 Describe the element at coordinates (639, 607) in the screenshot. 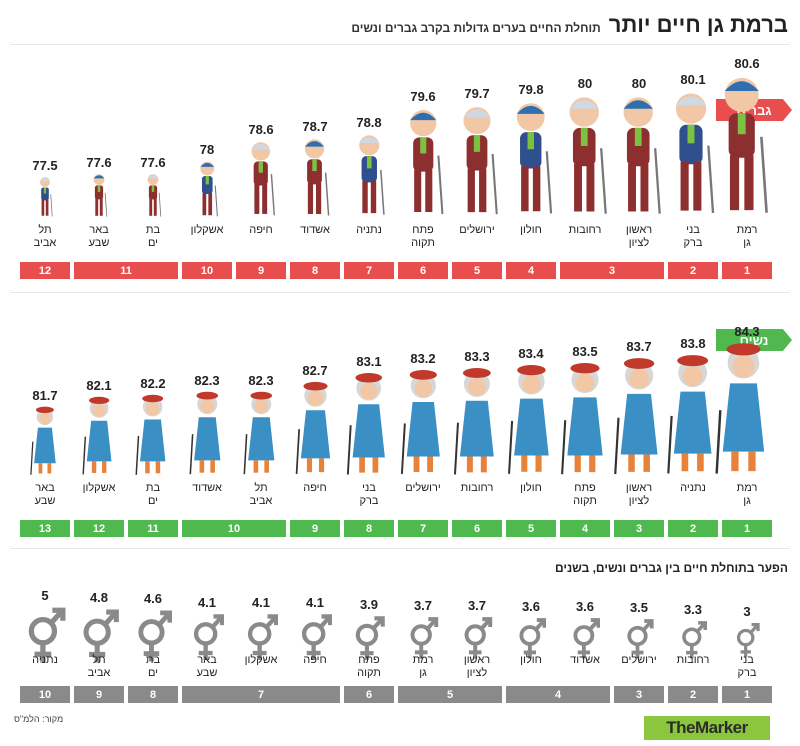

I see `gap-value-label: 3.5` at that location.